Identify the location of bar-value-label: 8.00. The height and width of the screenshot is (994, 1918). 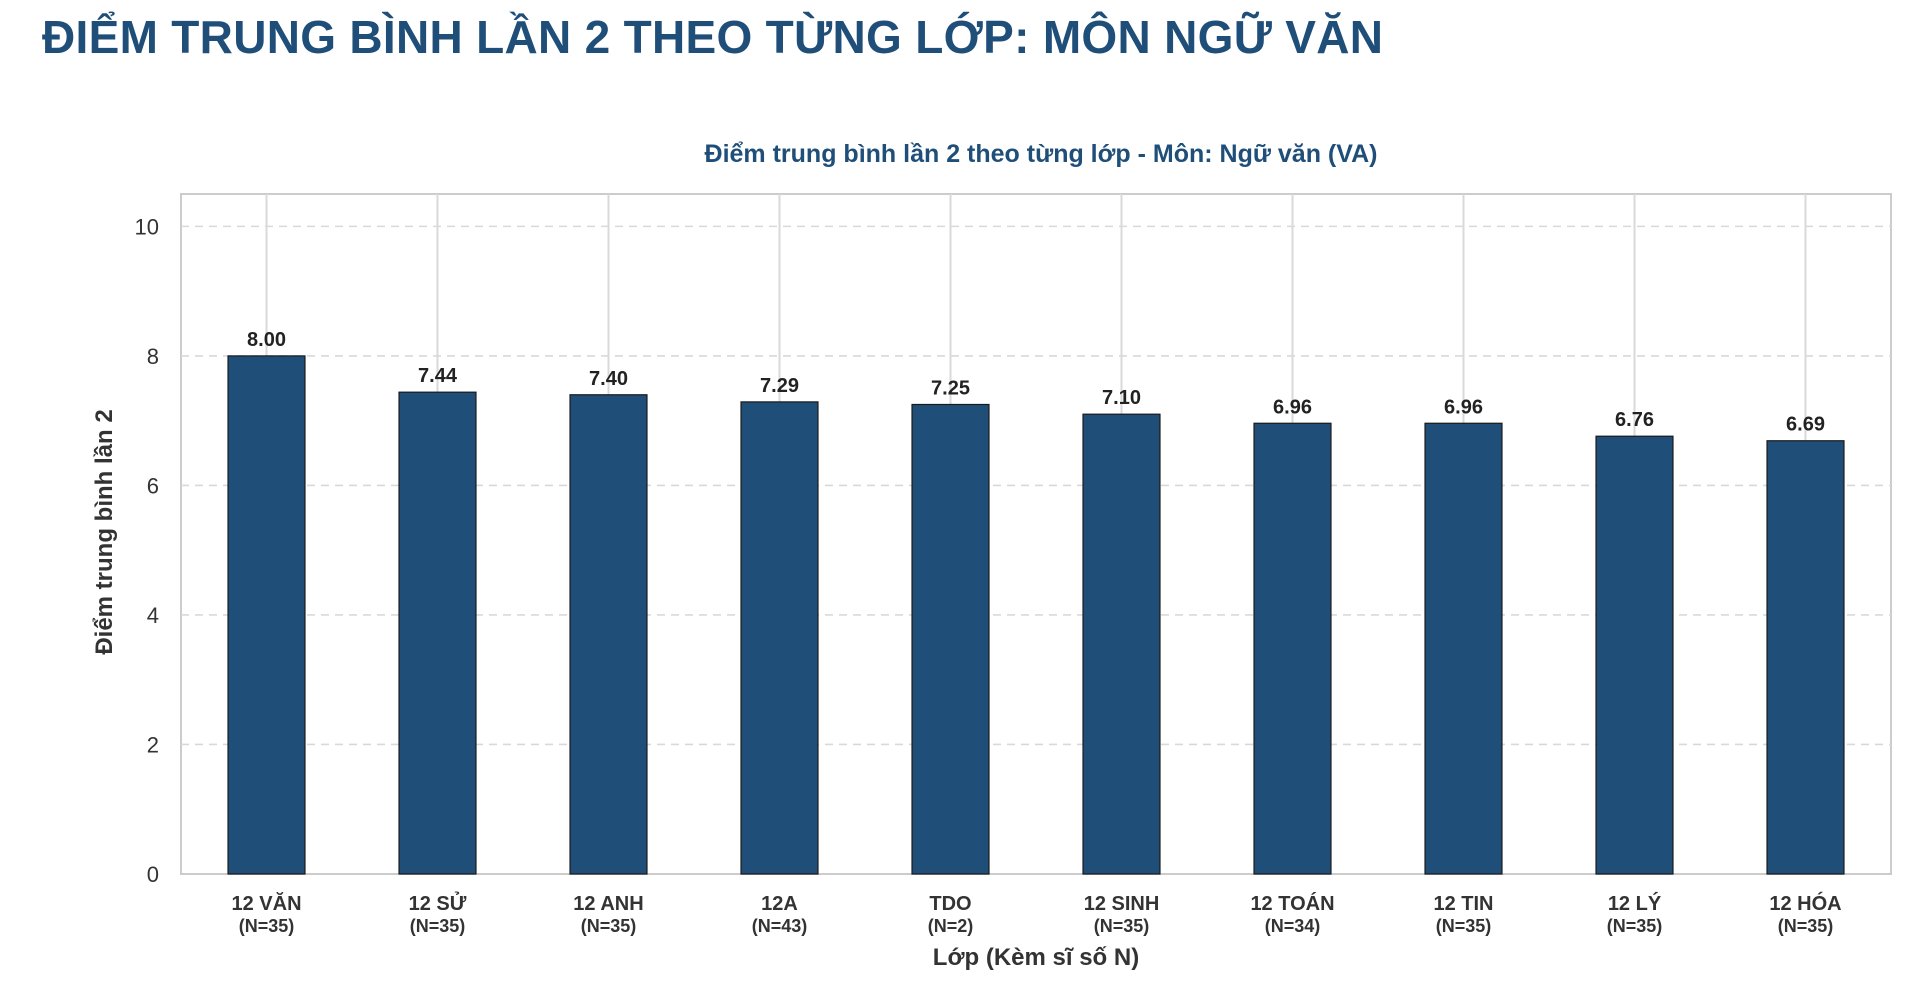
(266, 340).